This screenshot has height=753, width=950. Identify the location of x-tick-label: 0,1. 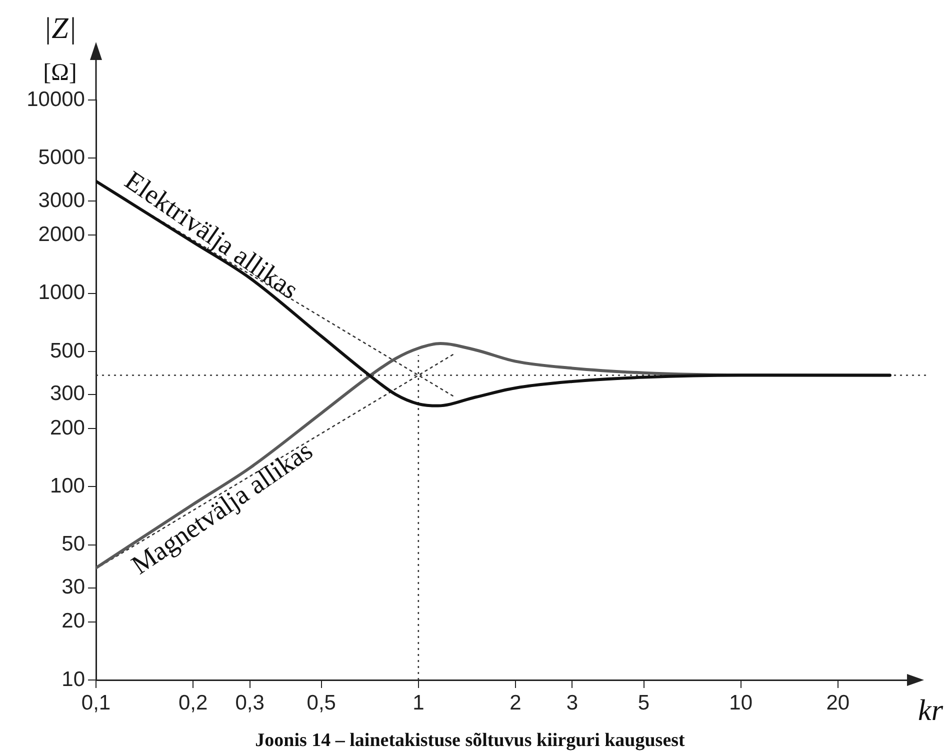
(96, 702).